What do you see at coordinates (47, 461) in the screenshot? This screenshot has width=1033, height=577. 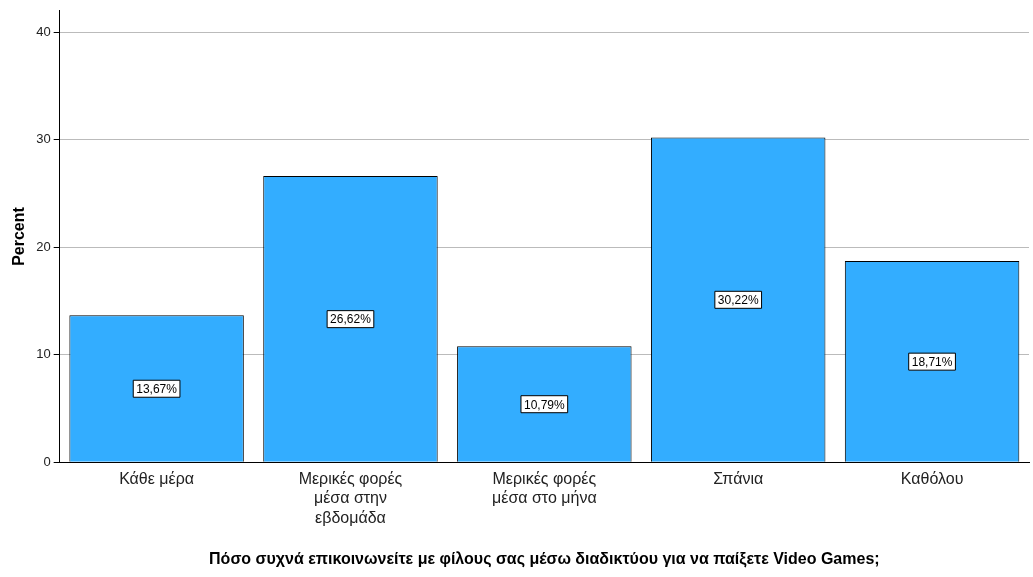 I see `y-tick-label: 0` at bounding box center [47, 461].